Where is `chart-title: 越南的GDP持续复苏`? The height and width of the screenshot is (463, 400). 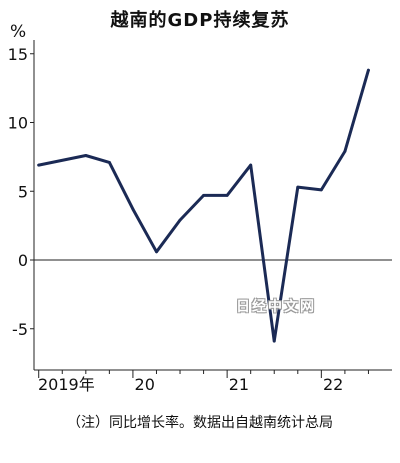
chart-title: 越南的GDP持续复苏 is located at coordinates (200, 20).